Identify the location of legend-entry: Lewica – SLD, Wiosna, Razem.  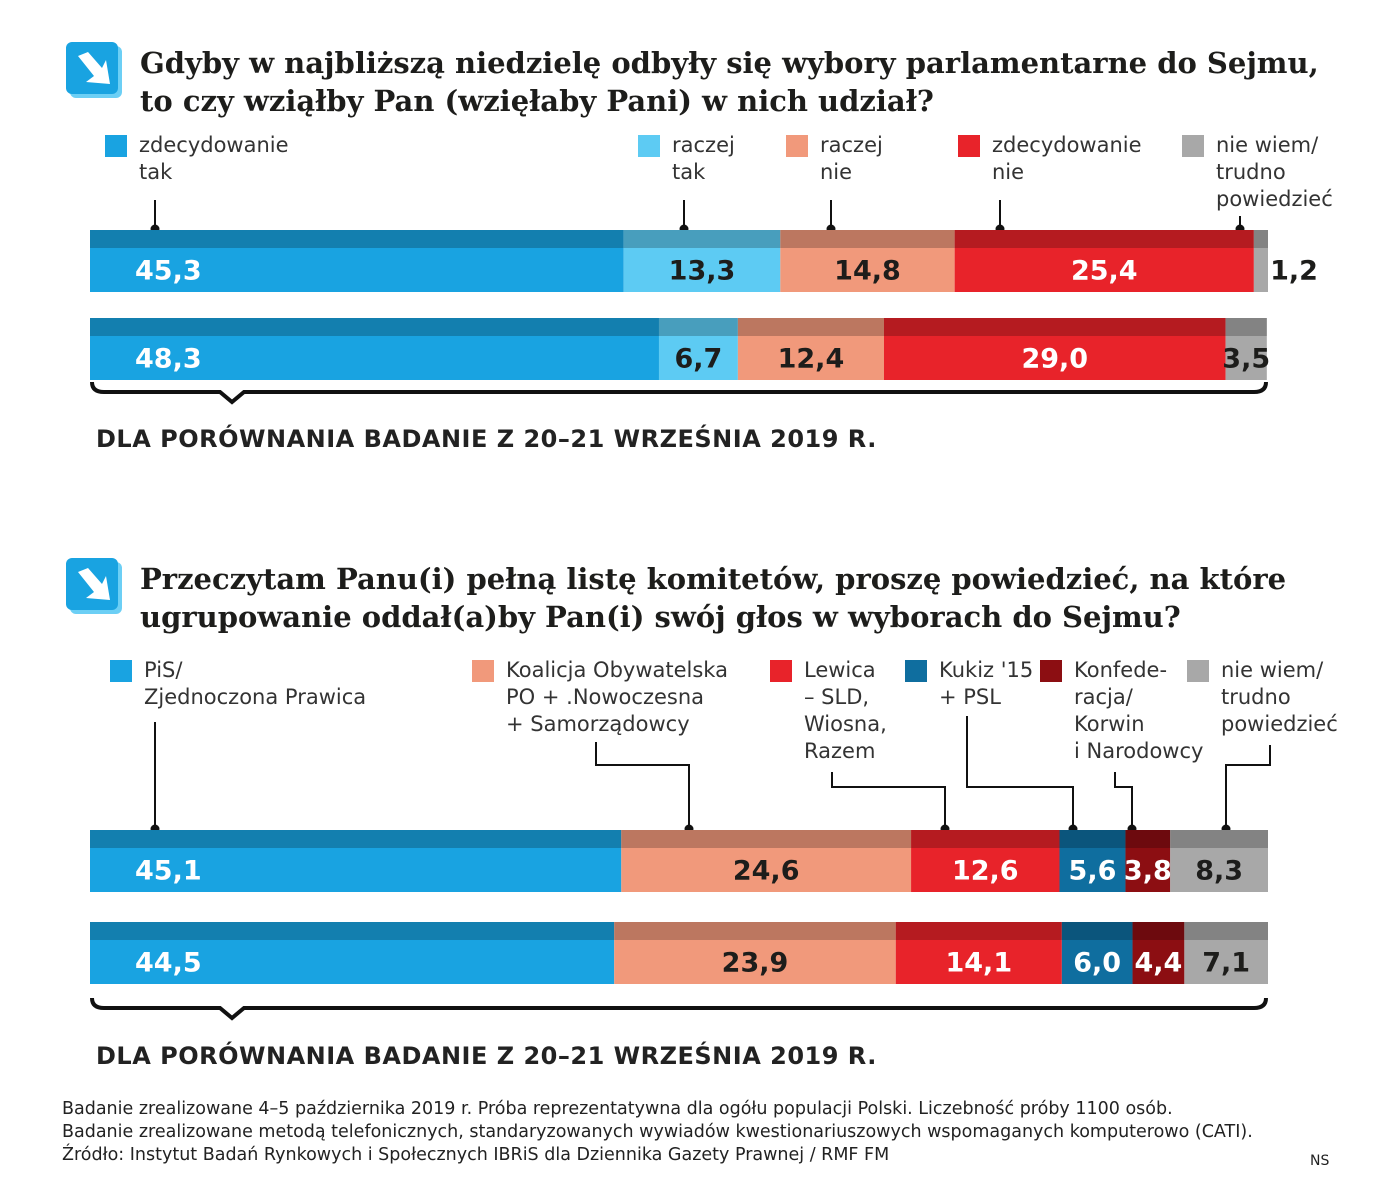
(845, 710).